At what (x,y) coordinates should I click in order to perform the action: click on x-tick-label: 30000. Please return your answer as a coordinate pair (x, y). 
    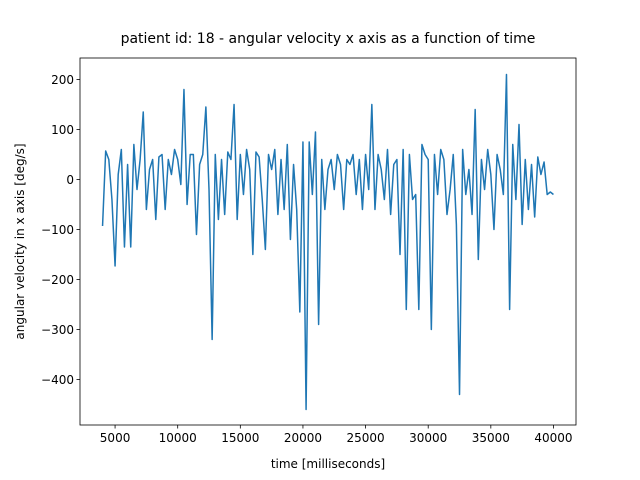
    Looking at the image, I should click on (428, 438).